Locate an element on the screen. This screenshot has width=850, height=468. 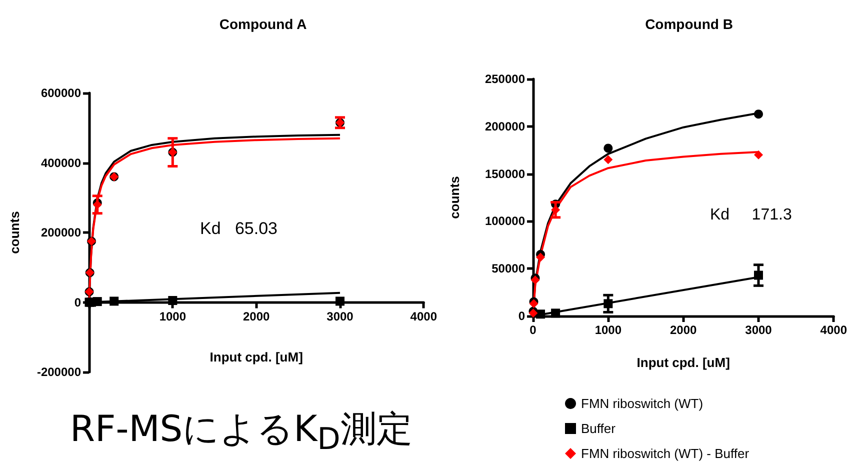
y-tick-label: 600000 is located at coordinates (61, 93).